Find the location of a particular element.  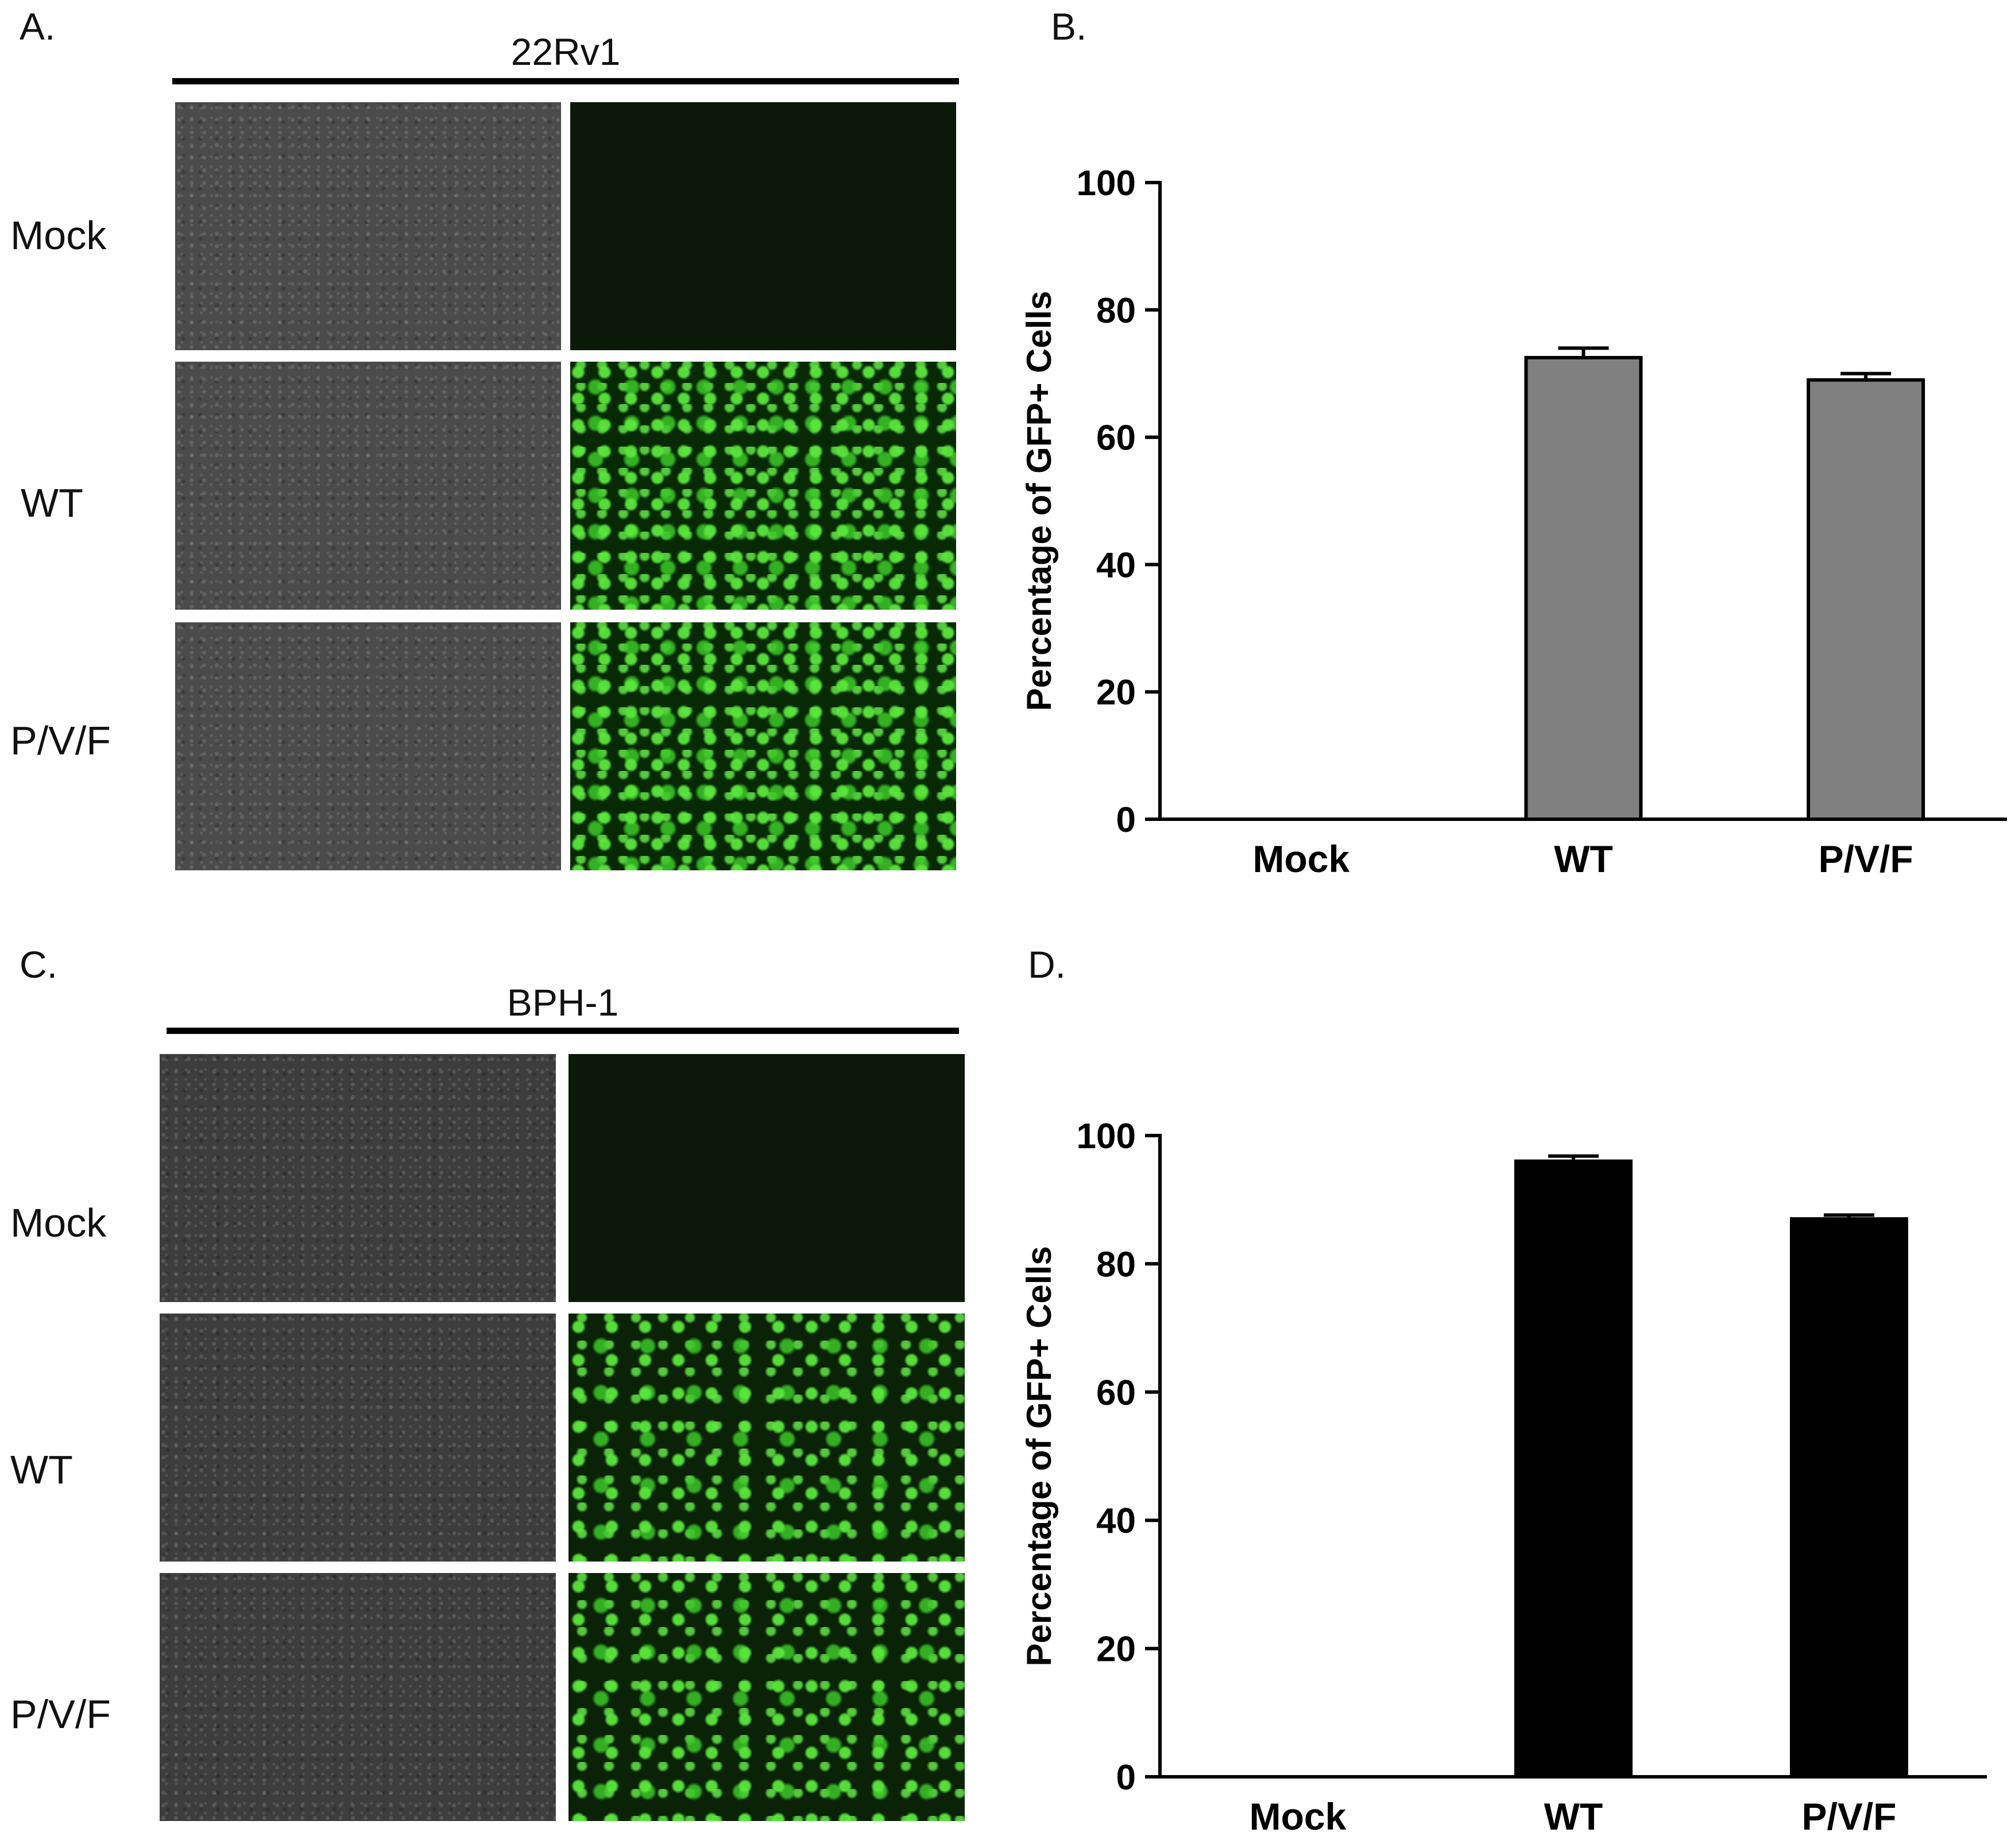

chart-b-y-axis-label: Percentage of GFP+ Cells is located at coordinates (1039, 501).